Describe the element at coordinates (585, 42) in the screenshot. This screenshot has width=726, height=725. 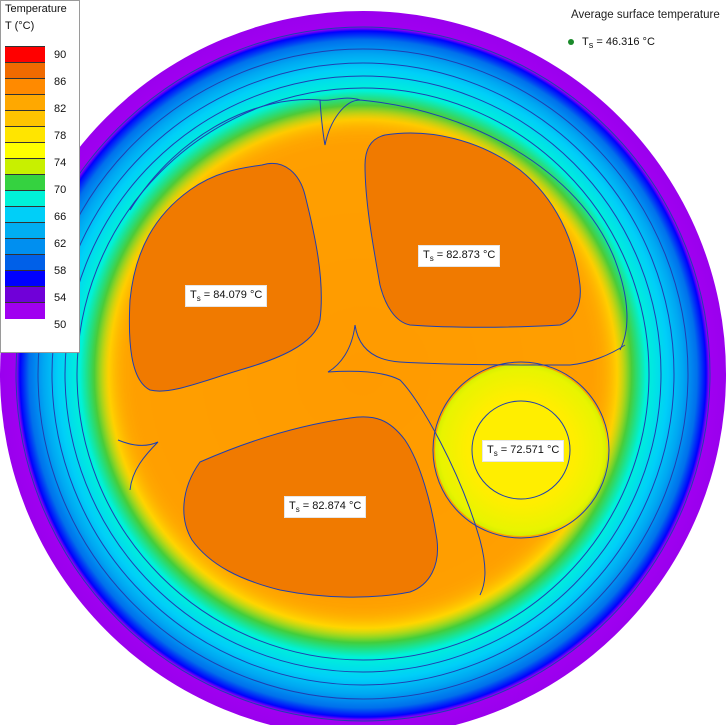
I see `average-label: T` at that location.